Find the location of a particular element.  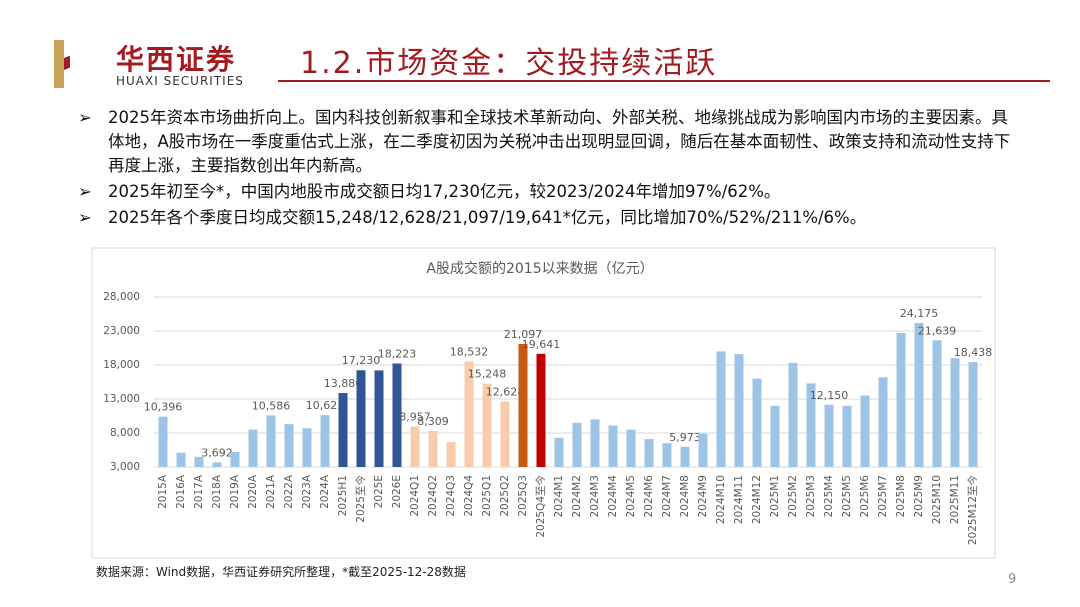

data-label: 10,396 is located at coordinates (163, 407).